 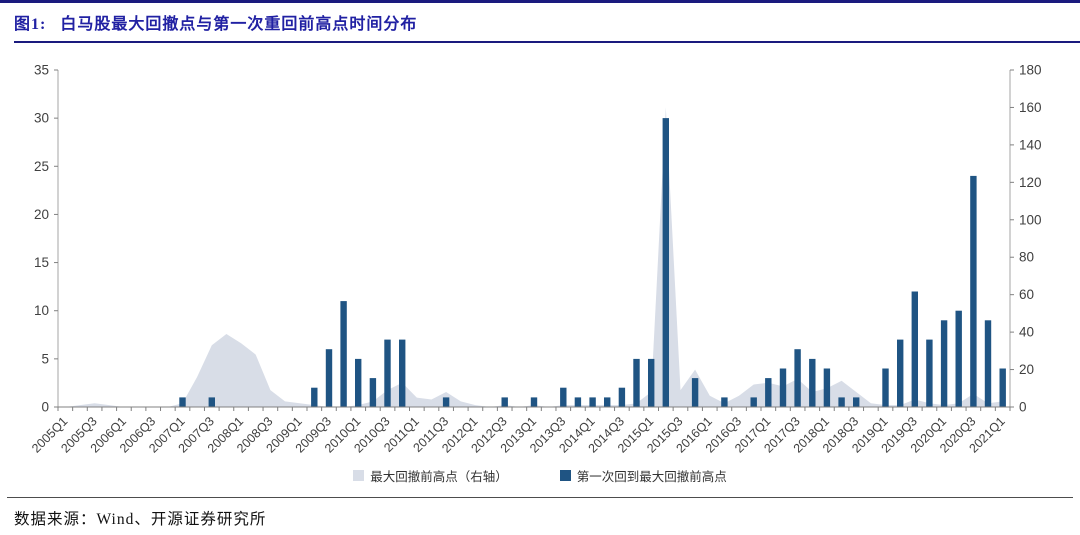 I want to click on legend-label-bar: 第一次回到最大回撤前高点, so click(x=651, y=476).